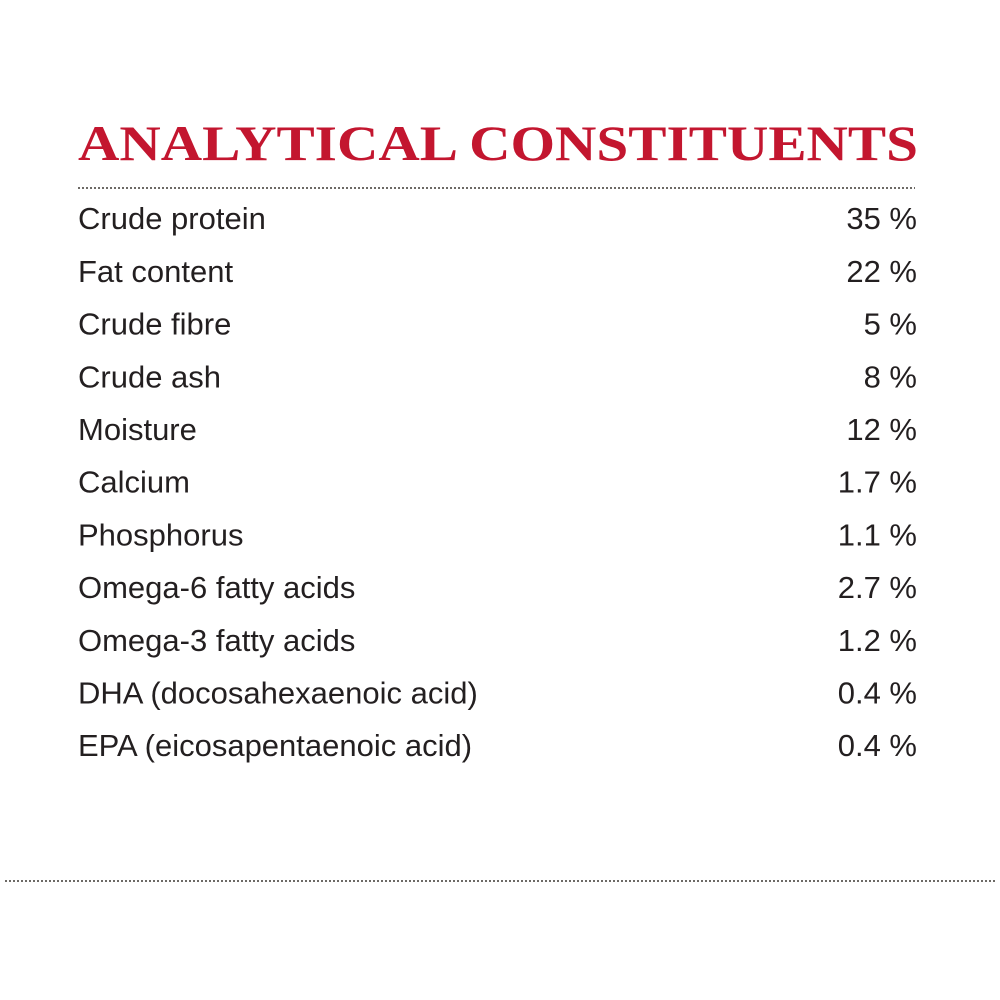 This screenshot has height=1000, width=1000. Describe the element at coordinates (881, 429) in the screenshot. I see `row-value: 12 %` at that location.